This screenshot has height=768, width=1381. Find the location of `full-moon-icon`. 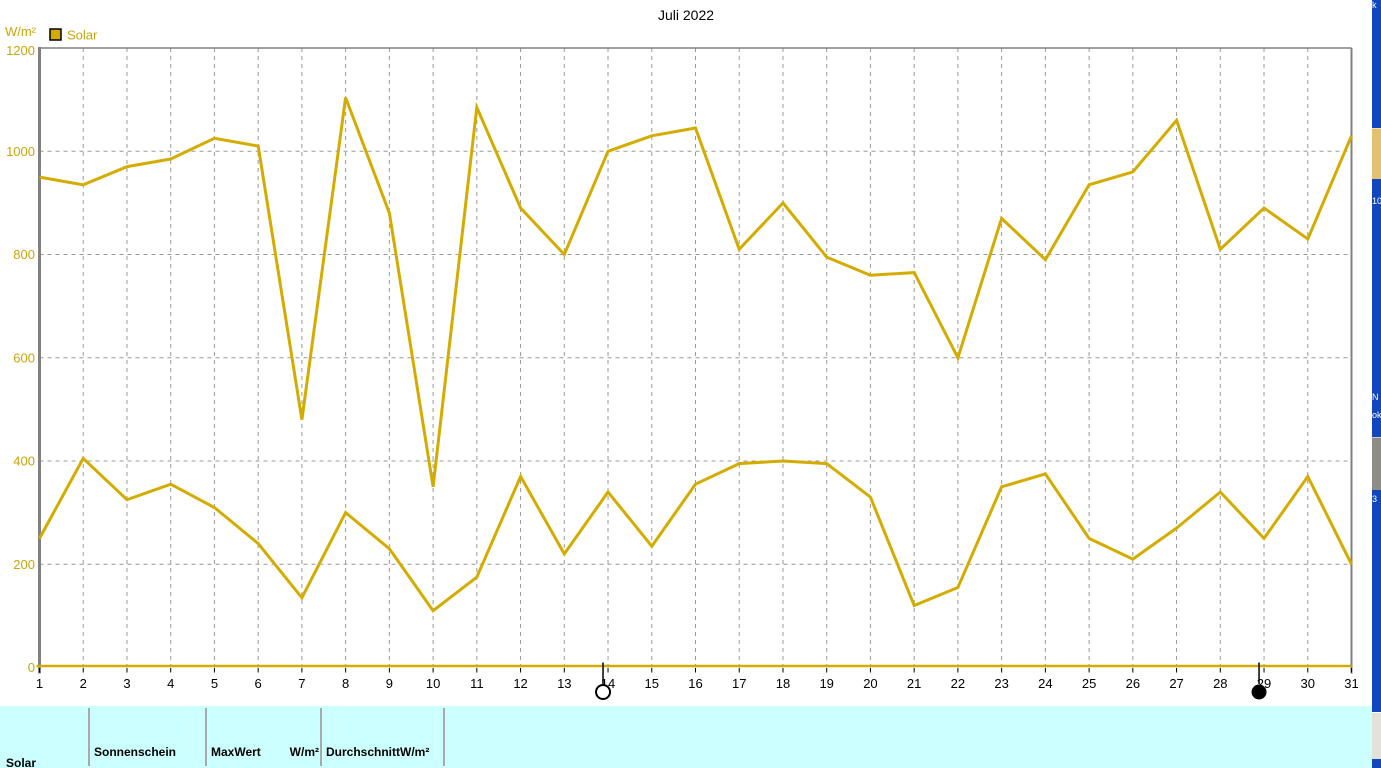

full-moon-icon is located at coordinates (603, 692).